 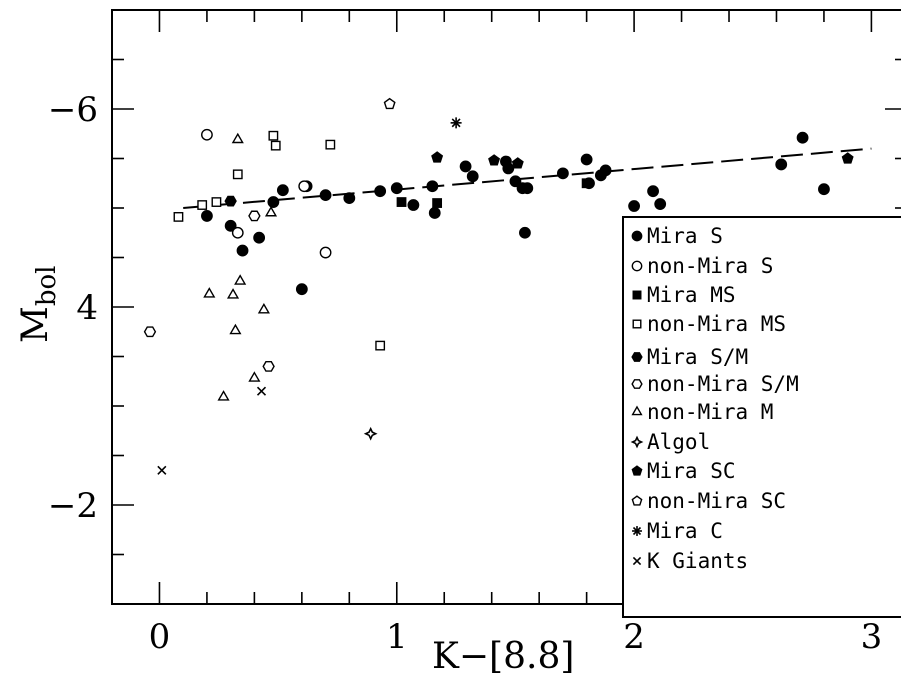 What do you see at coordinates (35, 324) in the screenshot?
I see `y-axis-title-main: M` at bounding box center [35, 324].